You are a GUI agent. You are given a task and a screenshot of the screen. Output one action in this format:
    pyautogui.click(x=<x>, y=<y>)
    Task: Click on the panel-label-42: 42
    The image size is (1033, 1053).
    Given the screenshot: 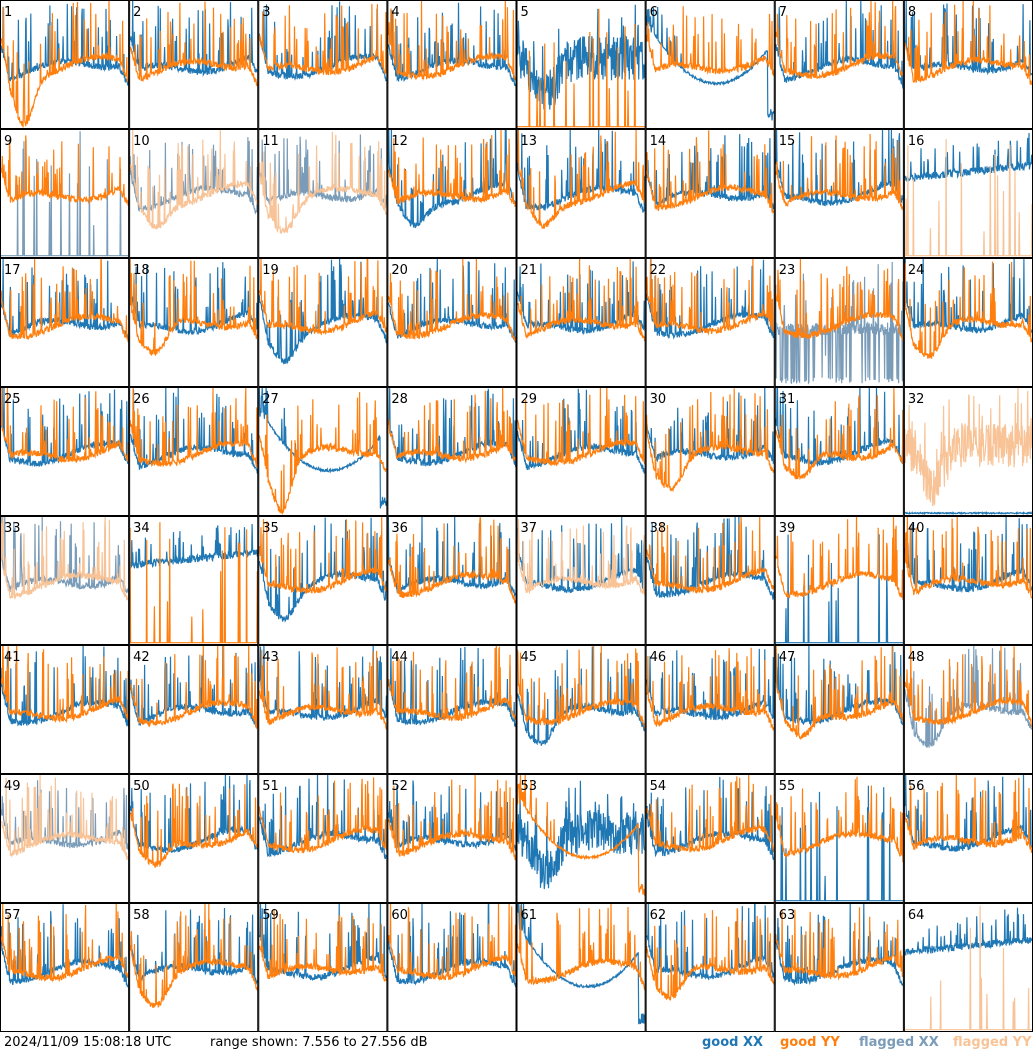 What is the action you would take?
    pyautogui.click(x=141, y=657)
    